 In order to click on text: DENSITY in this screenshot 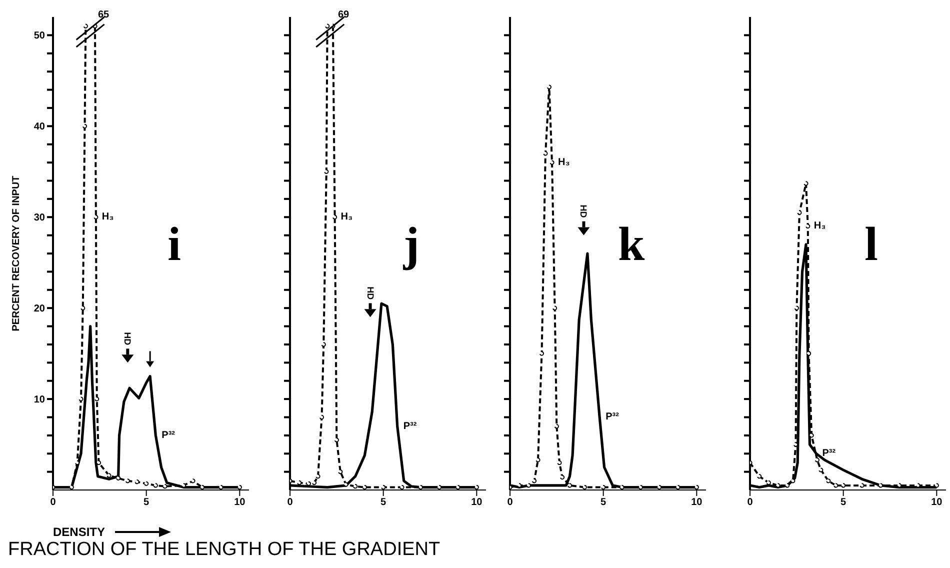, I will do `click(79, 532)`.